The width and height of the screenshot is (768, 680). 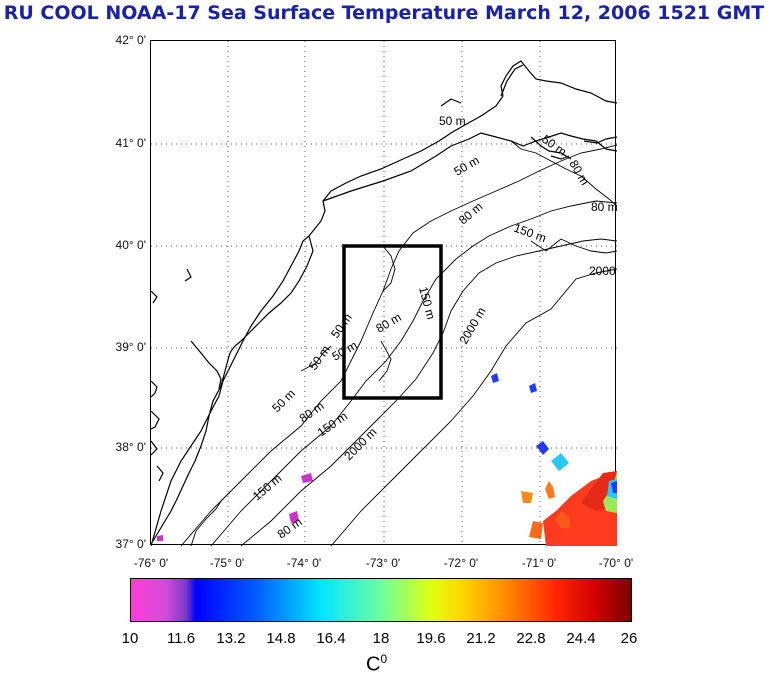 What do you see at coordinates (431, 638) in the screenshot?
I see `colorbar-tick-19-6: 19.6` at bounding box center [431, 638].